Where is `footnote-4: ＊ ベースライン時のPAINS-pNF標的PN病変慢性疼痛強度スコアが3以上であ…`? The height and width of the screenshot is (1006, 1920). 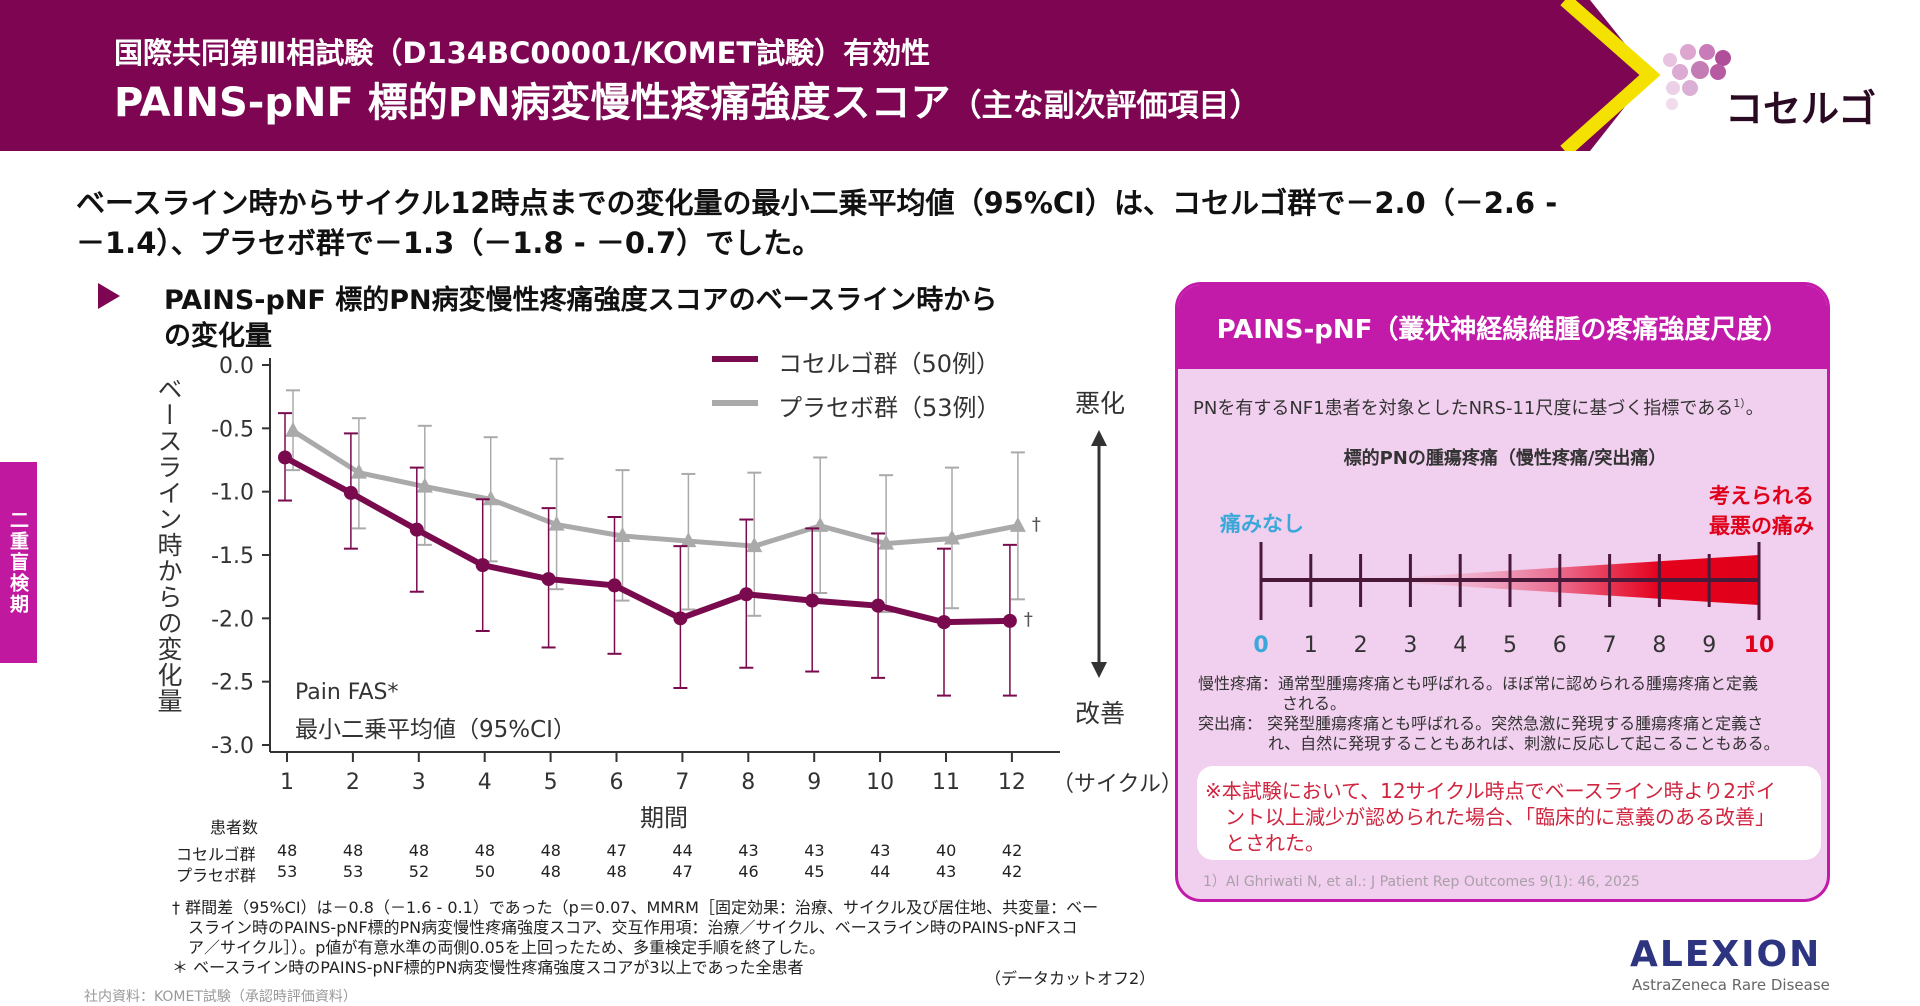
footnote-4: ＊ ベースライン時のPAINS-pNF標的PN病変慢性疼痛強度スコアが3以上であ… is located at coordinates (488, 967).